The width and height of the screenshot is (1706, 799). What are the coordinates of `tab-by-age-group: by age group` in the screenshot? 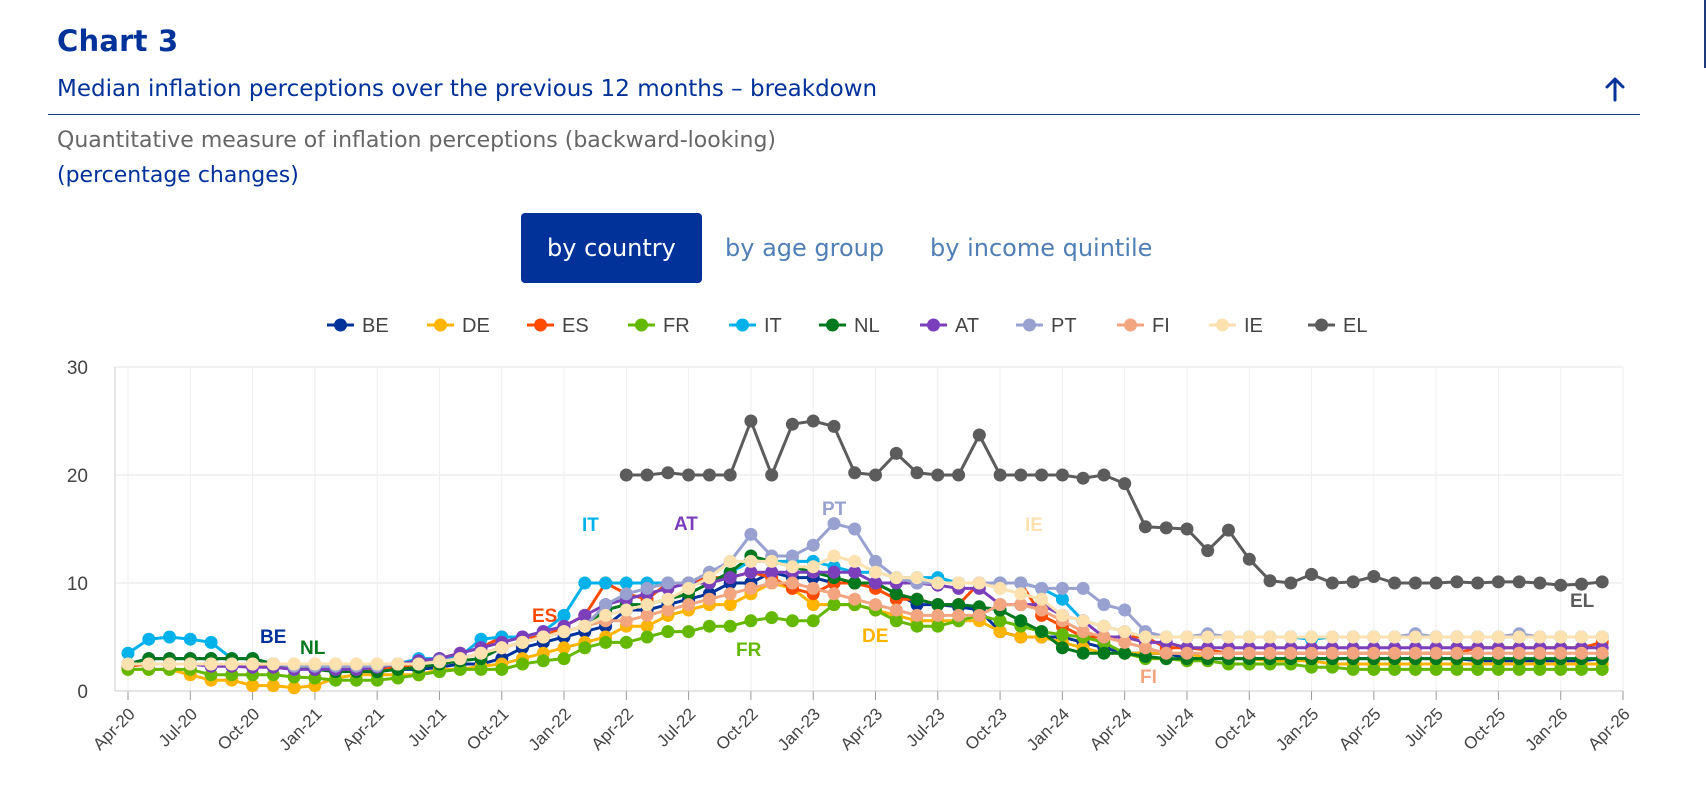 It's located at (805, 248).